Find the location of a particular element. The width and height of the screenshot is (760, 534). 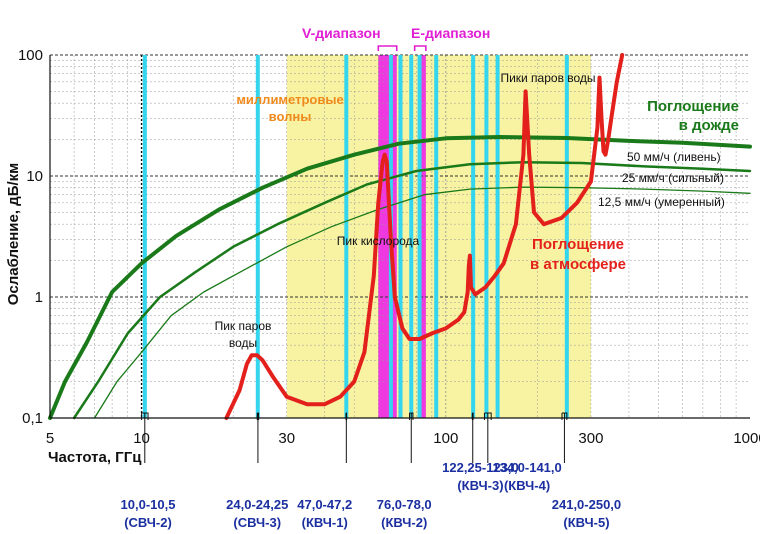

e-band-label: E-диапазон is located at coordinates (450, 33).